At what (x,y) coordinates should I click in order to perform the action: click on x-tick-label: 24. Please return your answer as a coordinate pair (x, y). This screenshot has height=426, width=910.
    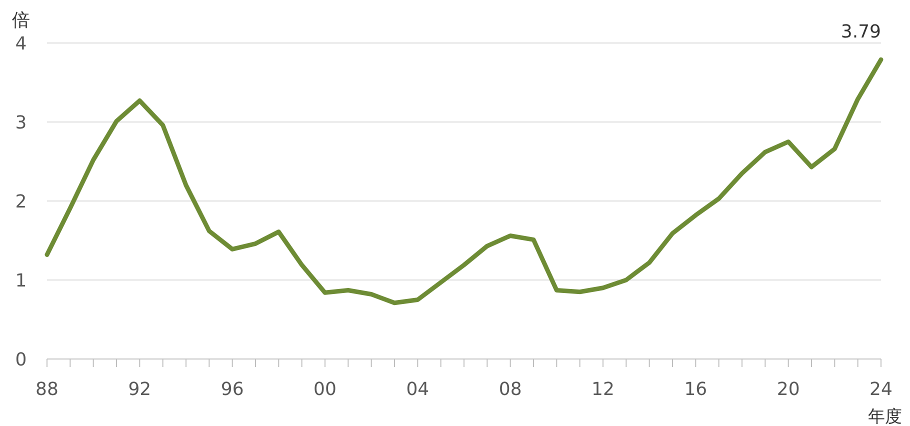
    Looking at the image, I should click on (881, 389).